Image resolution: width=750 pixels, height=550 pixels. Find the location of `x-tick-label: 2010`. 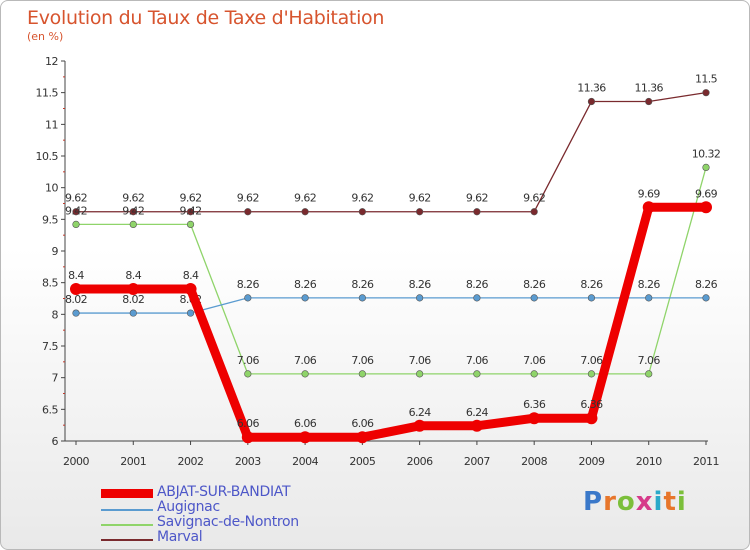

x-tick-label: 2010 is located at coordinates (649, 461).